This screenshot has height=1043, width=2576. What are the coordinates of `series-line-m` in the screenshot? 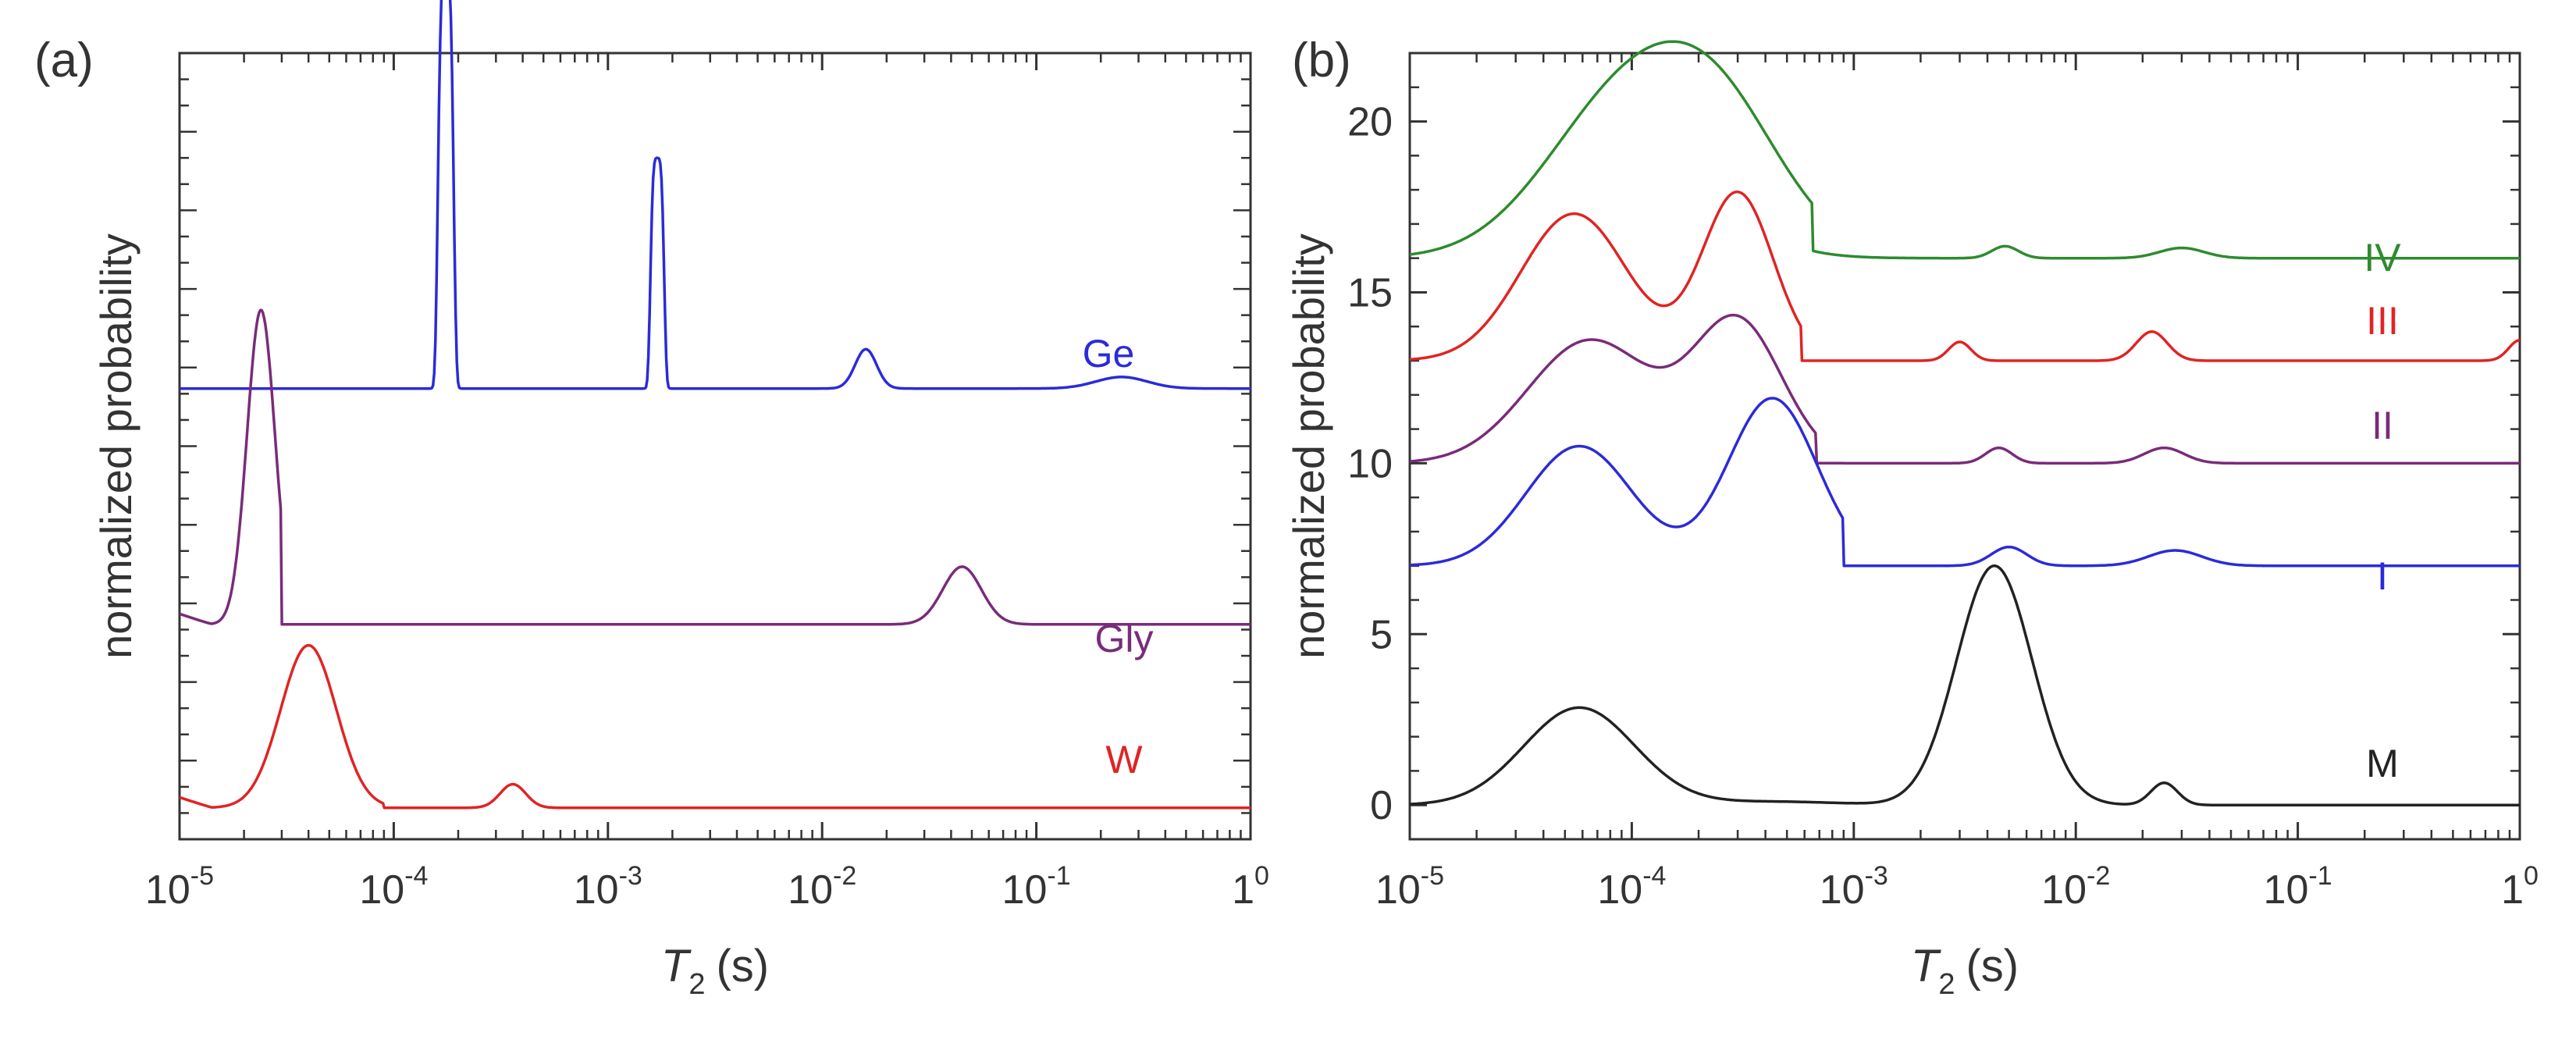 It's located at (1965, 685).